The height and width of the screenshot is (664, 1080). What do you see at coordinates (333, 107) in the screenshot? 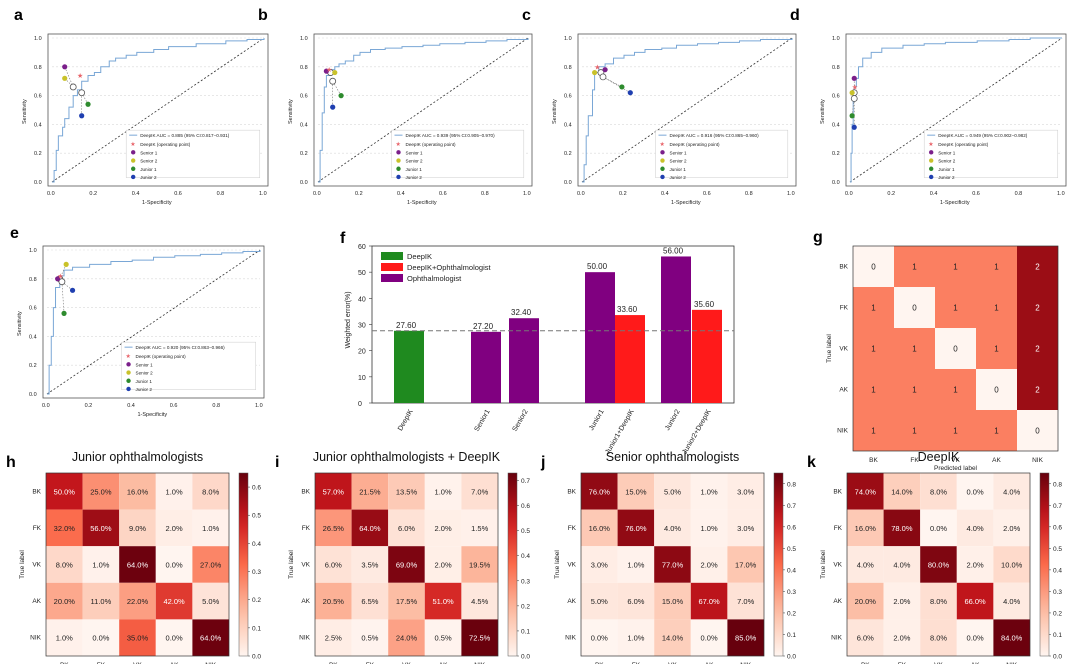
I see `reader-point-junior2` at bounding box center [333, 107].